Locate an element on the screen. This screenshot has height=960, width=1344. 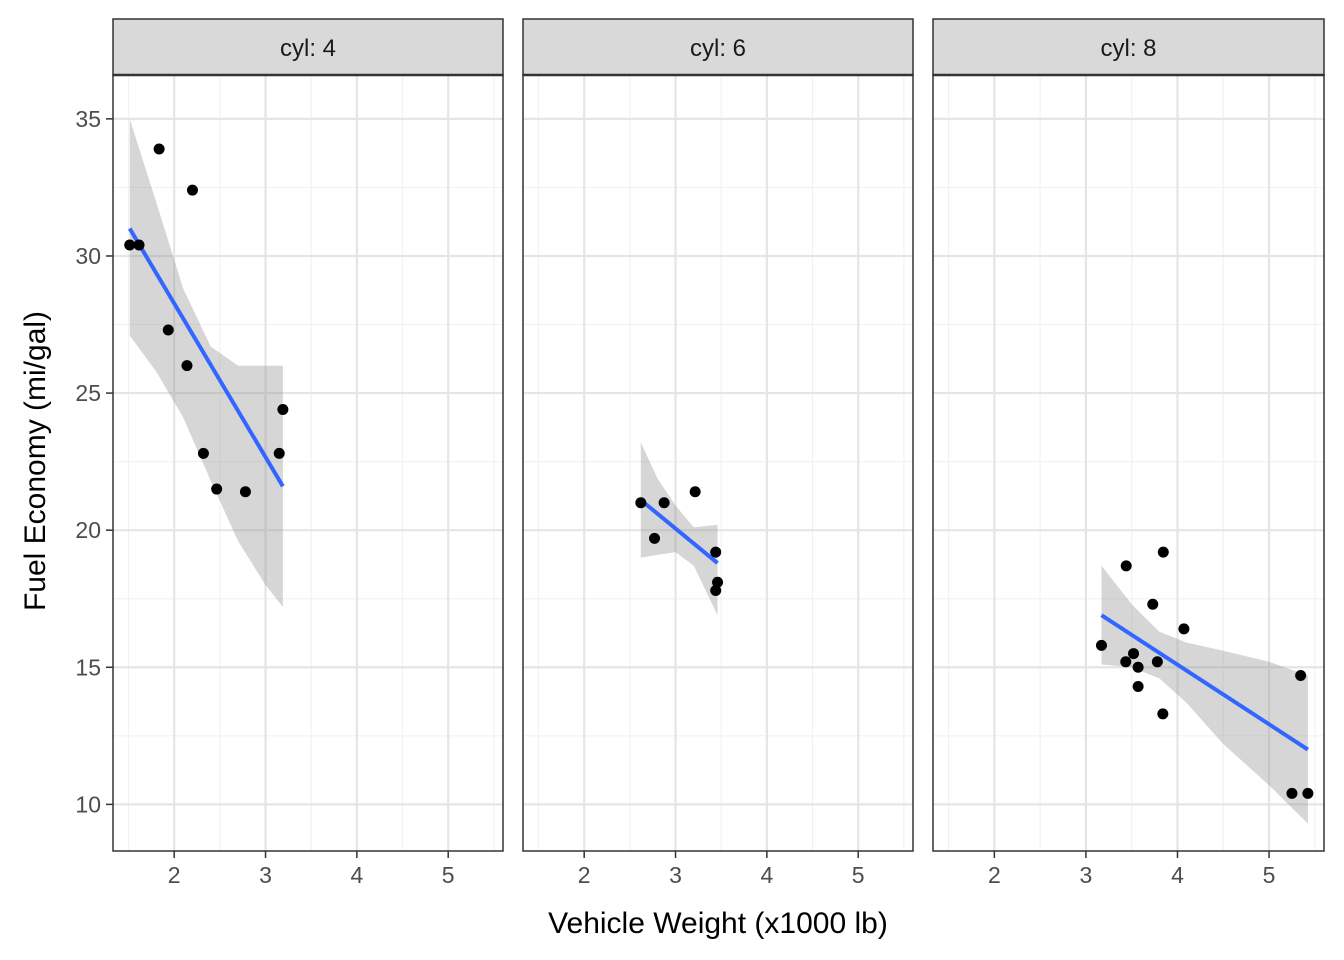
y-tick-label: 20 is located at coordinates (88, 530).